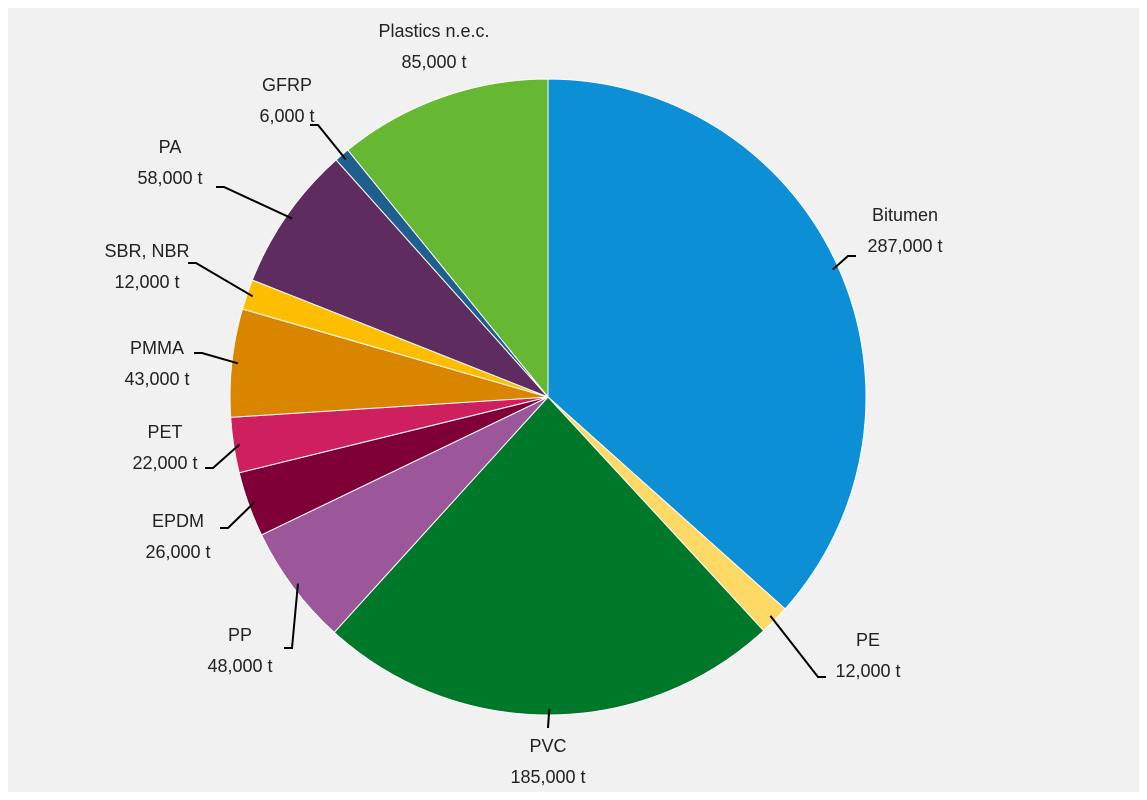  What do you see at coordinates (547, 777) in the screenshot?
I see `slice-value-label: 185,000 t` at bounding box center [547, 777].